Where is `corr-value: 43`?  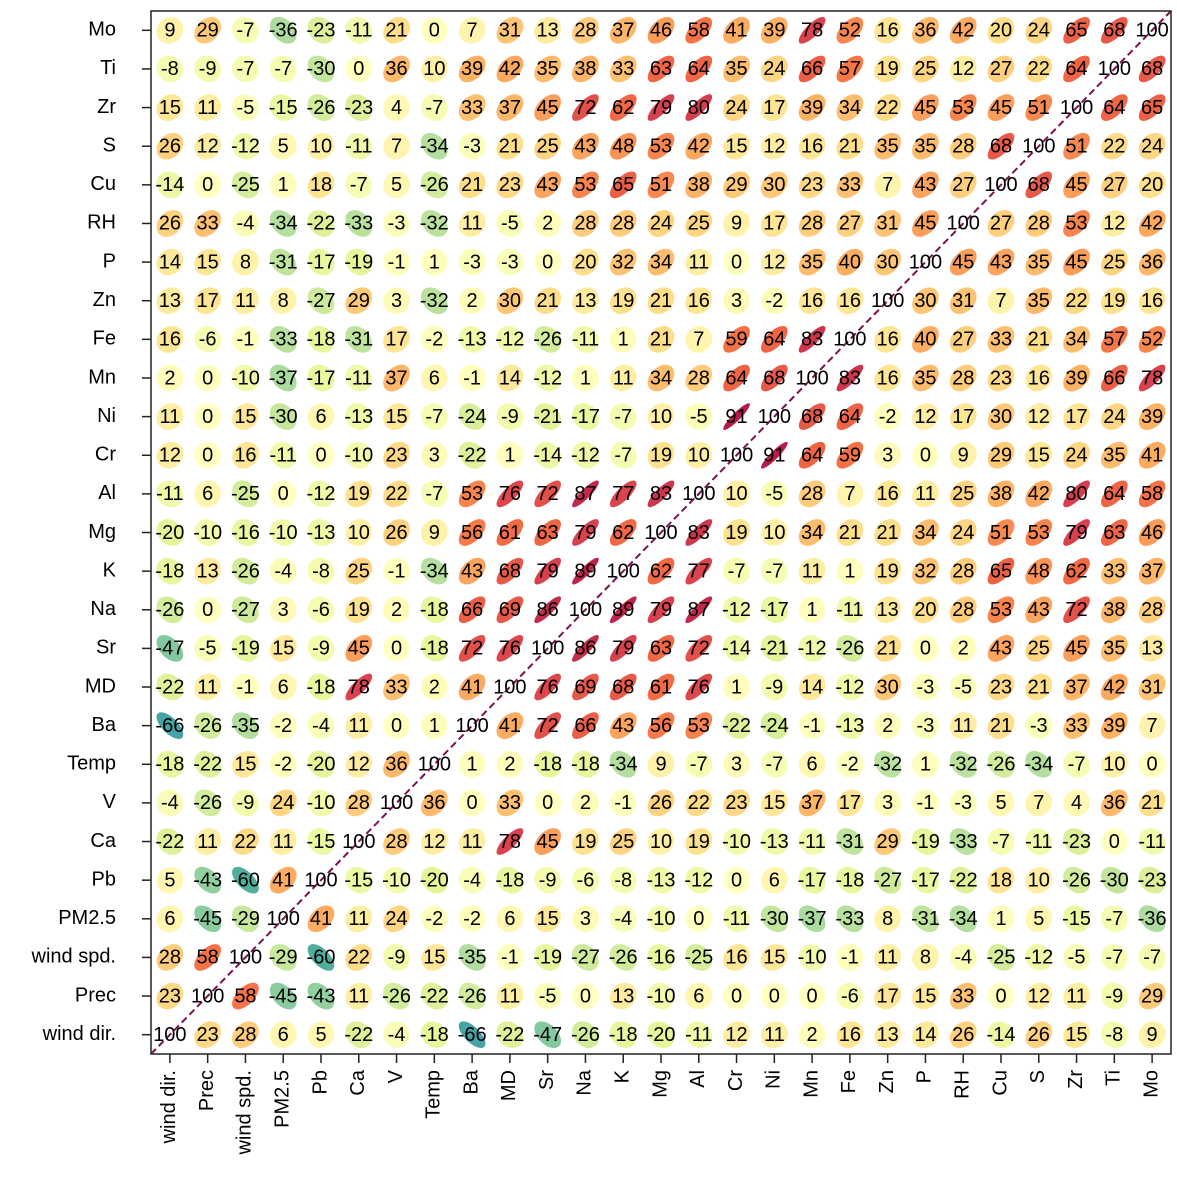 corr-value: 43 is located at coordinates (1001, 649).